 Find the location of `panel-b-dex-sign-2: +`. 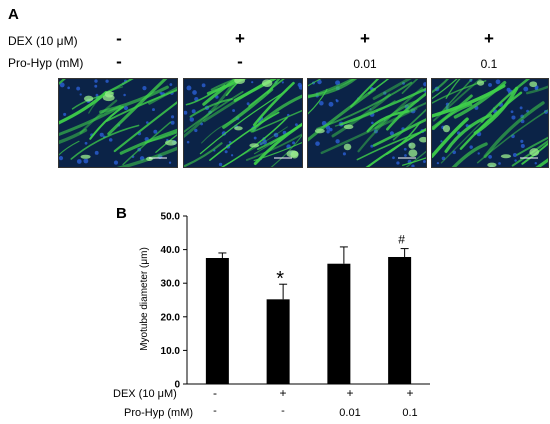

panel-b-dex-sign-2: + is located at coordinates (283, 393).